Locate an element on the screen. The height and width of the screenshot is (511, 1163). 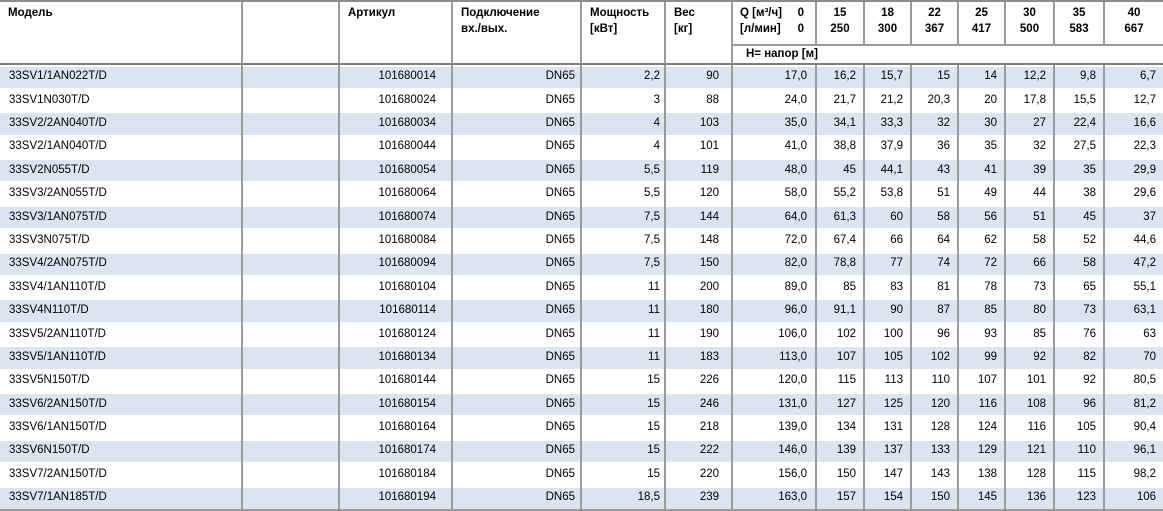
cell-model: 33SV4/2AN075T/D is located at coordinates (121, 263).